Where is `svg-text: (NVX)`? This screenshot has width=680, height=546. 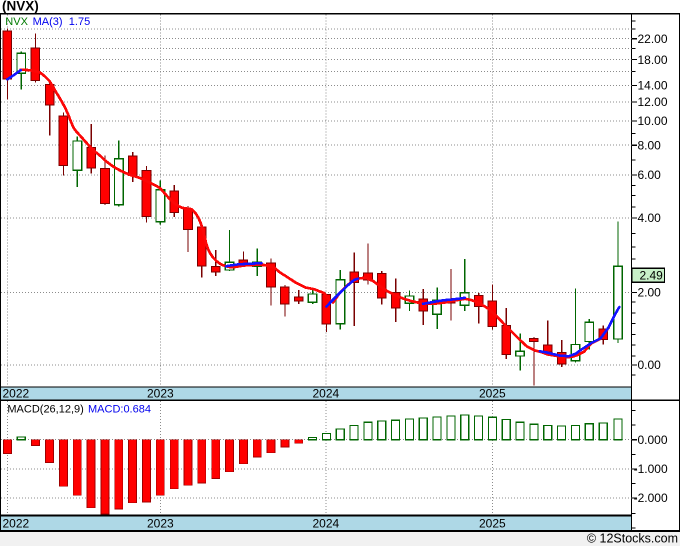
svg-text: (NVX) is located at coordinates (20, 7).